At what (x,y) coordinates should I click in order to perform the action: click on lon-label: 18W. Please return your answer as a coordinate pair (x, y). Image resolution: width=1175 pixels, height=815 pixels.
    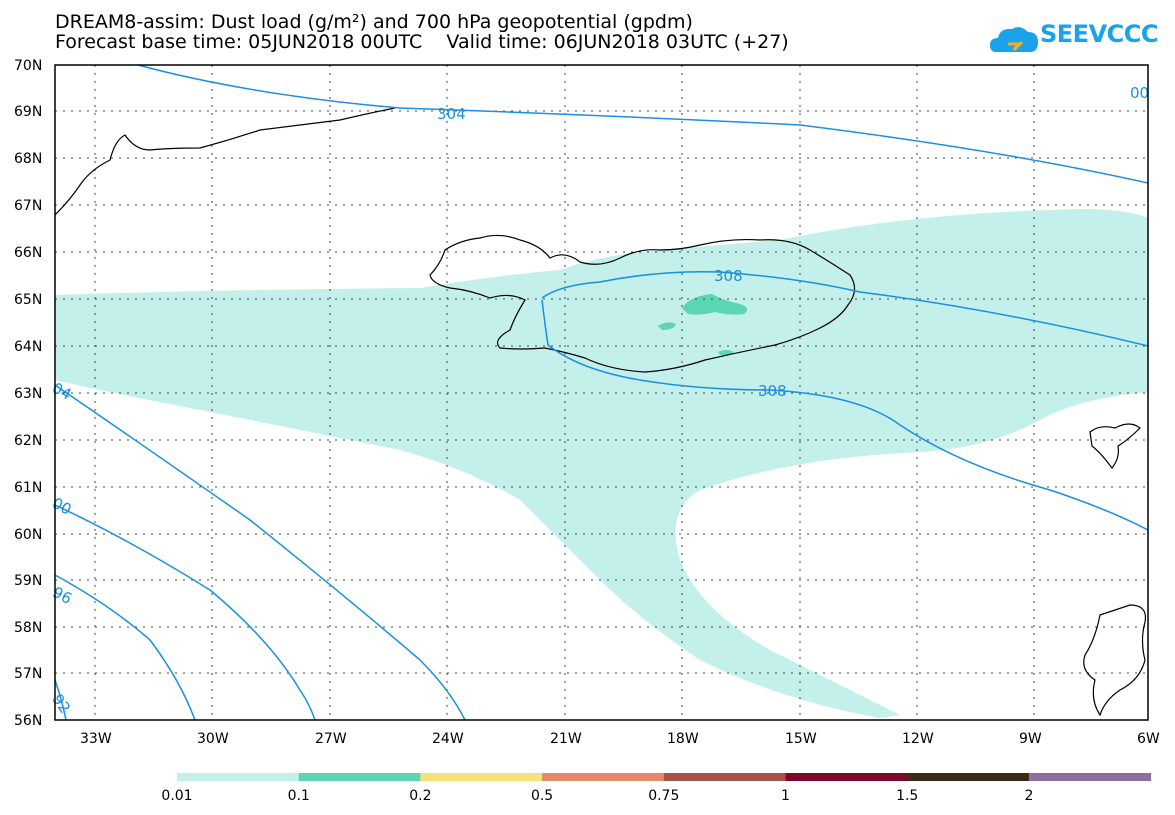
    Looking at the image, I should click on (683, 739).